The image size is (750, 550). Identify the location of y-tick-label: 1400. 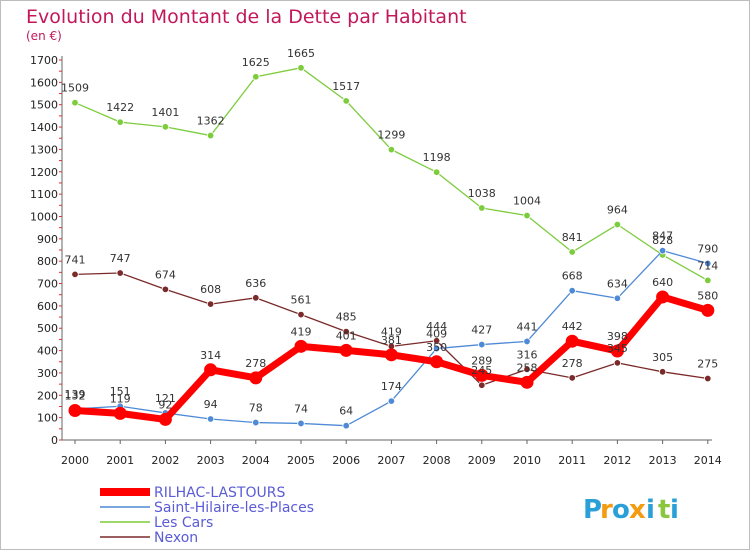
(44, 127).